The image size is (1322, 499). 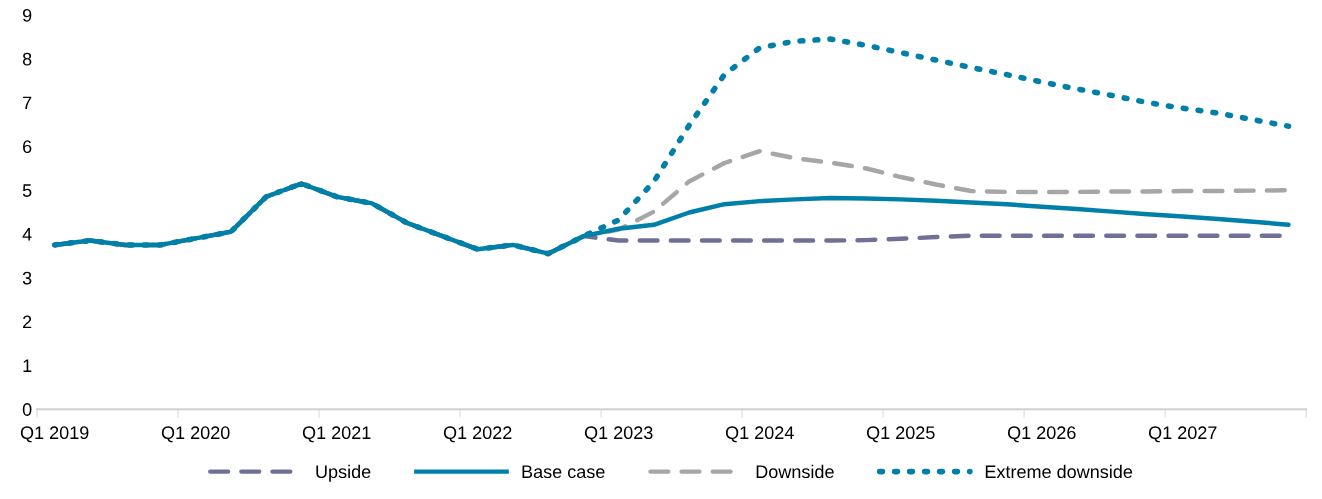 What do you see at coordinates (27, 234) in the screenshot?
I see `y-tick-label: 4` at bounding box center [27, 234].